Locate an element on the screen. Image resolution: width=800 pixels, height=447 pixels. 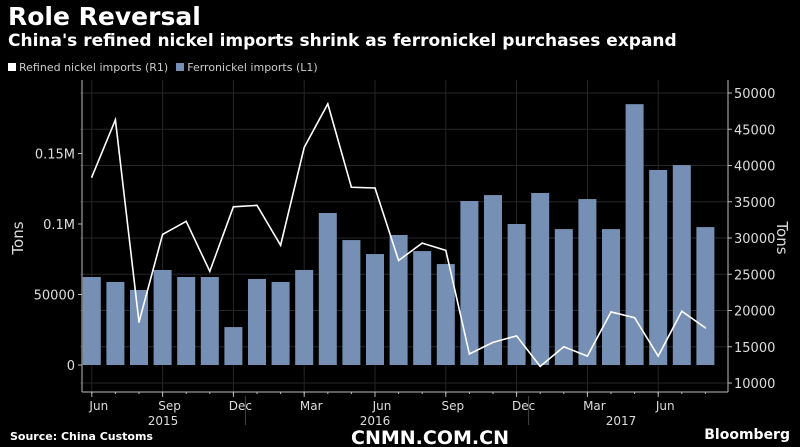
right-tick-label: 35000 is located at coordinates (754, 203).